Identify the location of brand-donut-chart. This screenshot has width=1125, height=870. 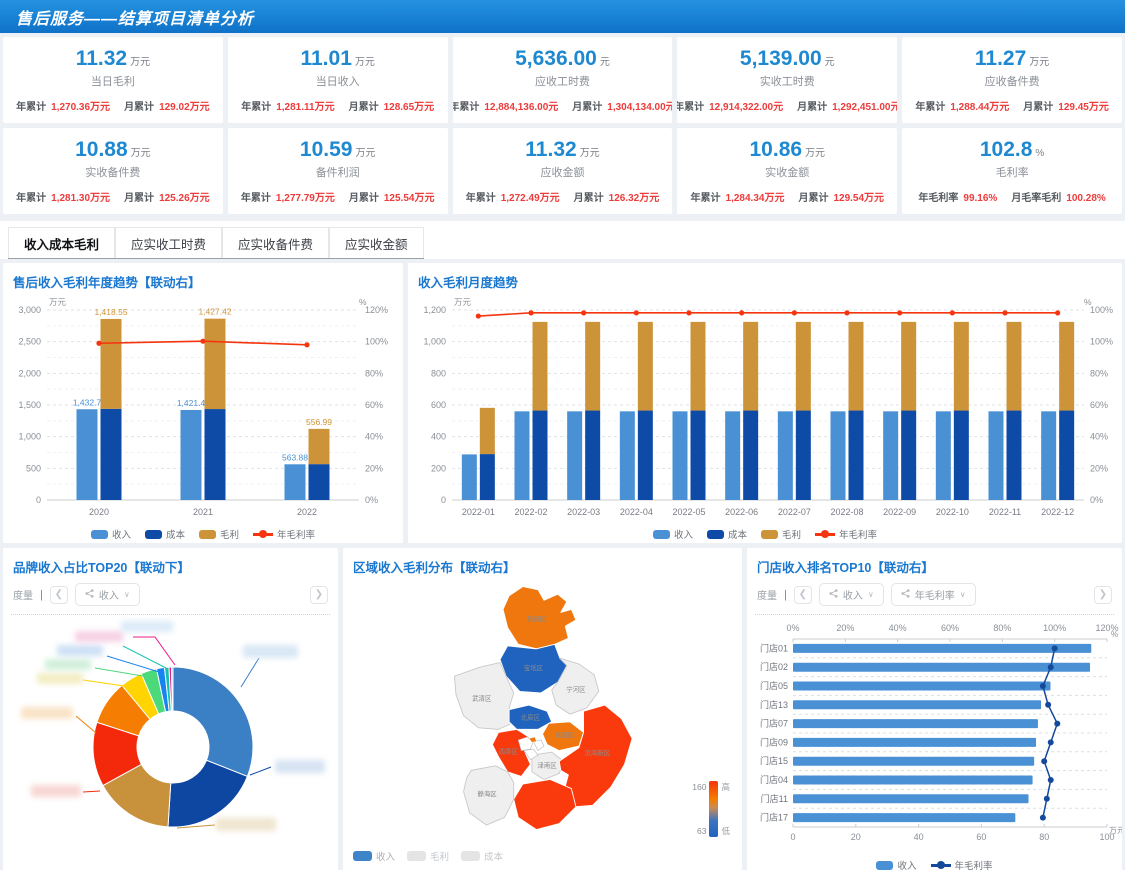
(170, 740).